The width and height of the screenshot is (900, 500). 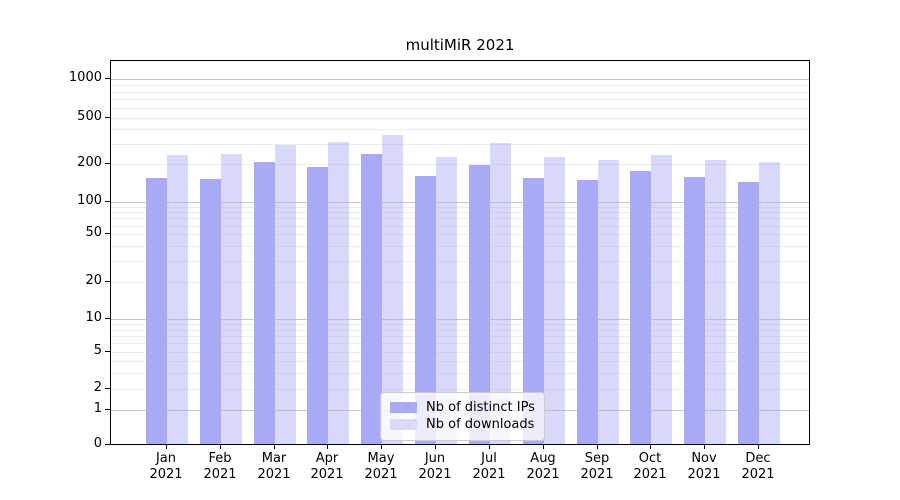 What do you see at coordinates (274, 466) in the screenshot?
I see `x-tick-label: Mar 2021` at bounding box center [274, 466].